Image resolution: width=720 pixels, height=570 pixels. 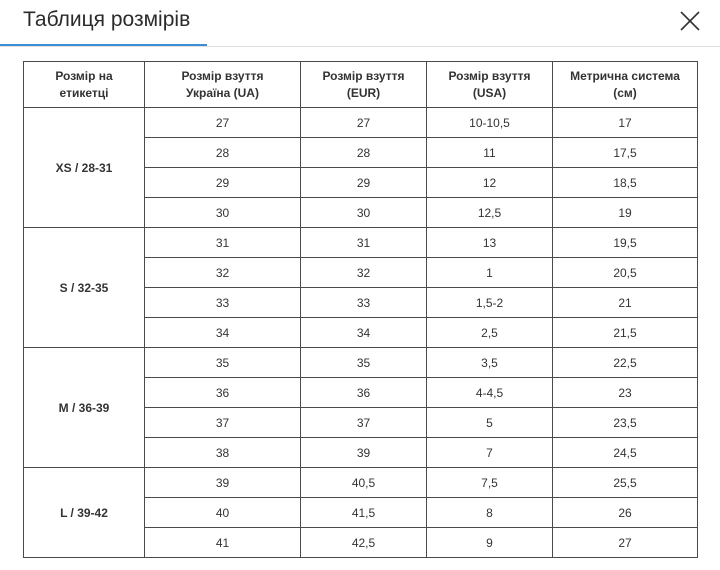 What do you see at coordinates (625, 182) in the screenshot?
I see `cm-size-cell: 18,5` at bounding box center [625, 182].